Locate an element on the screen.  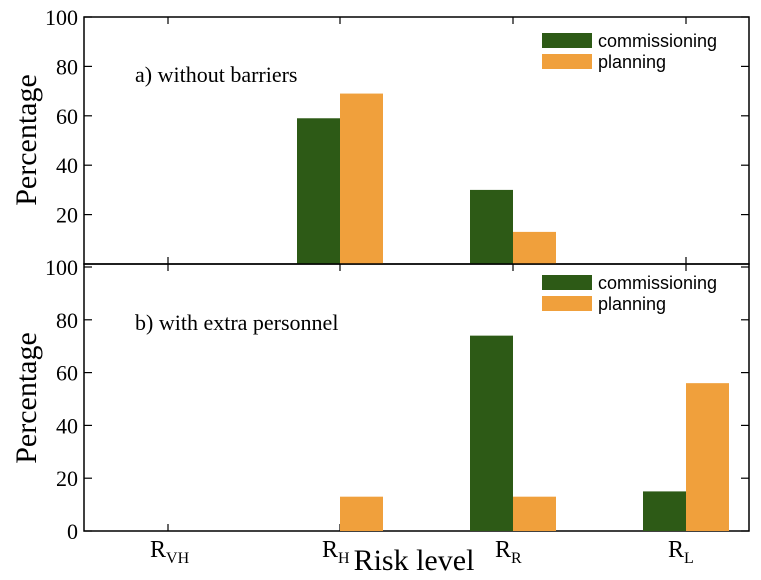
panel-a-label: a) without barriers is located at coordinates (216, 74).